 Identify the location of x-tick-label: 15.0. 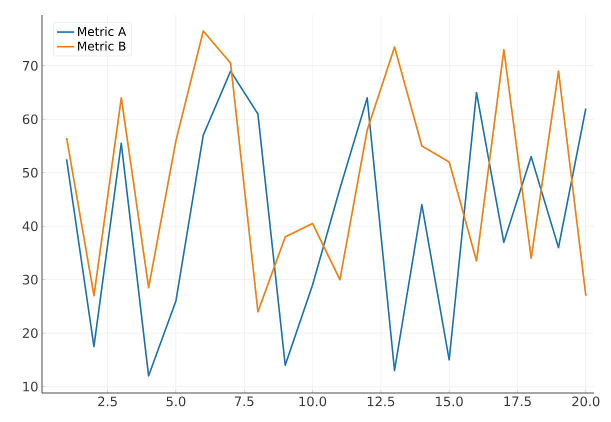
(449, 401).